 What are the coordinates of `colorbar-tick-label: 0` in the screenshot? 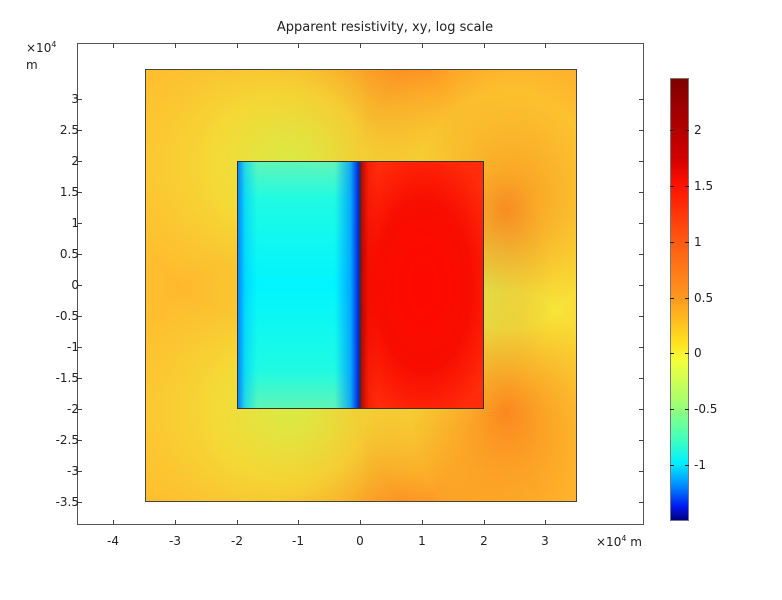 It's located at (698, 353).